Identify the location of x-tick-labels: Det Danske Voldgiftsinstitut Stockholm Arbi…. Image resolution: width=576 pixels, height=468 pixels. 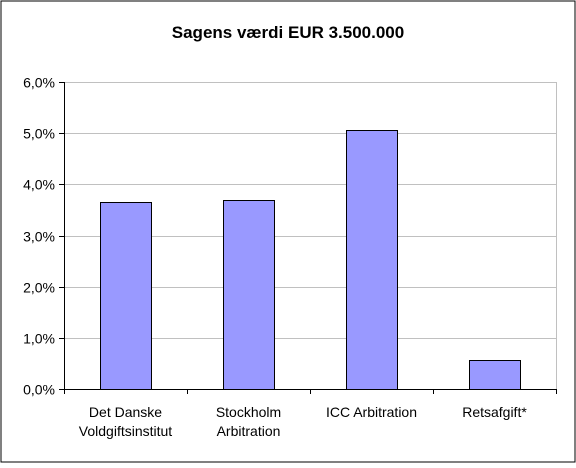
(303, 421).